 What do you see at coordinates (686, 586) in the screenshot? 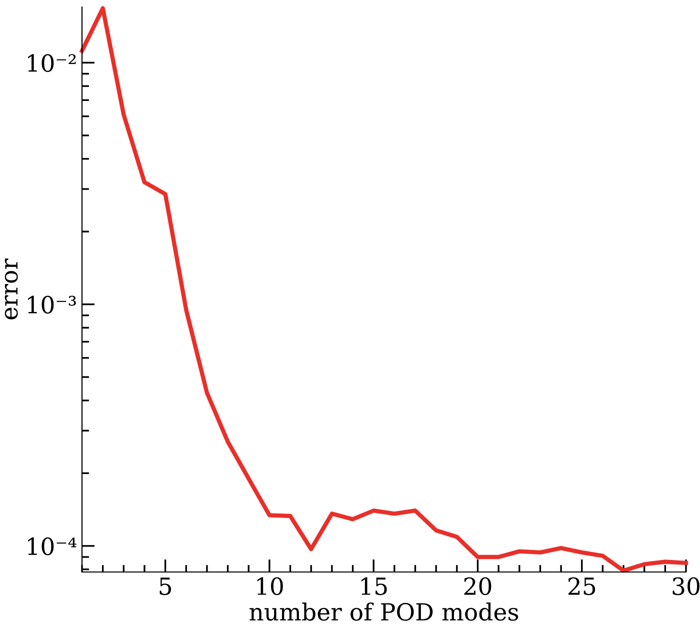
I see `x-tick-label: 30` at bounding box center [686, 586].